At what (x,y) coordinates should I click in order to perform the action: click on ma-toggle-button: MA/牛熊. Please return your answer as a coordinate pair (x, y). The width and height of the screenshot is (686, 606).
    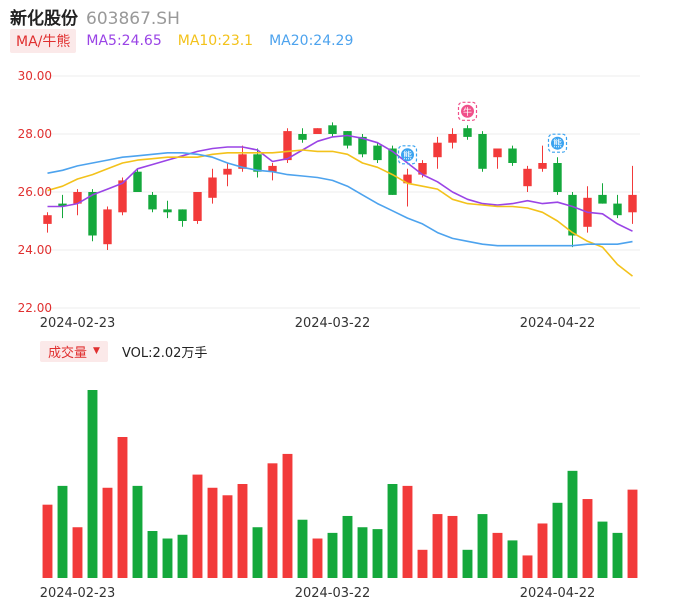
    Looking at the image, I should click on (43, 41).